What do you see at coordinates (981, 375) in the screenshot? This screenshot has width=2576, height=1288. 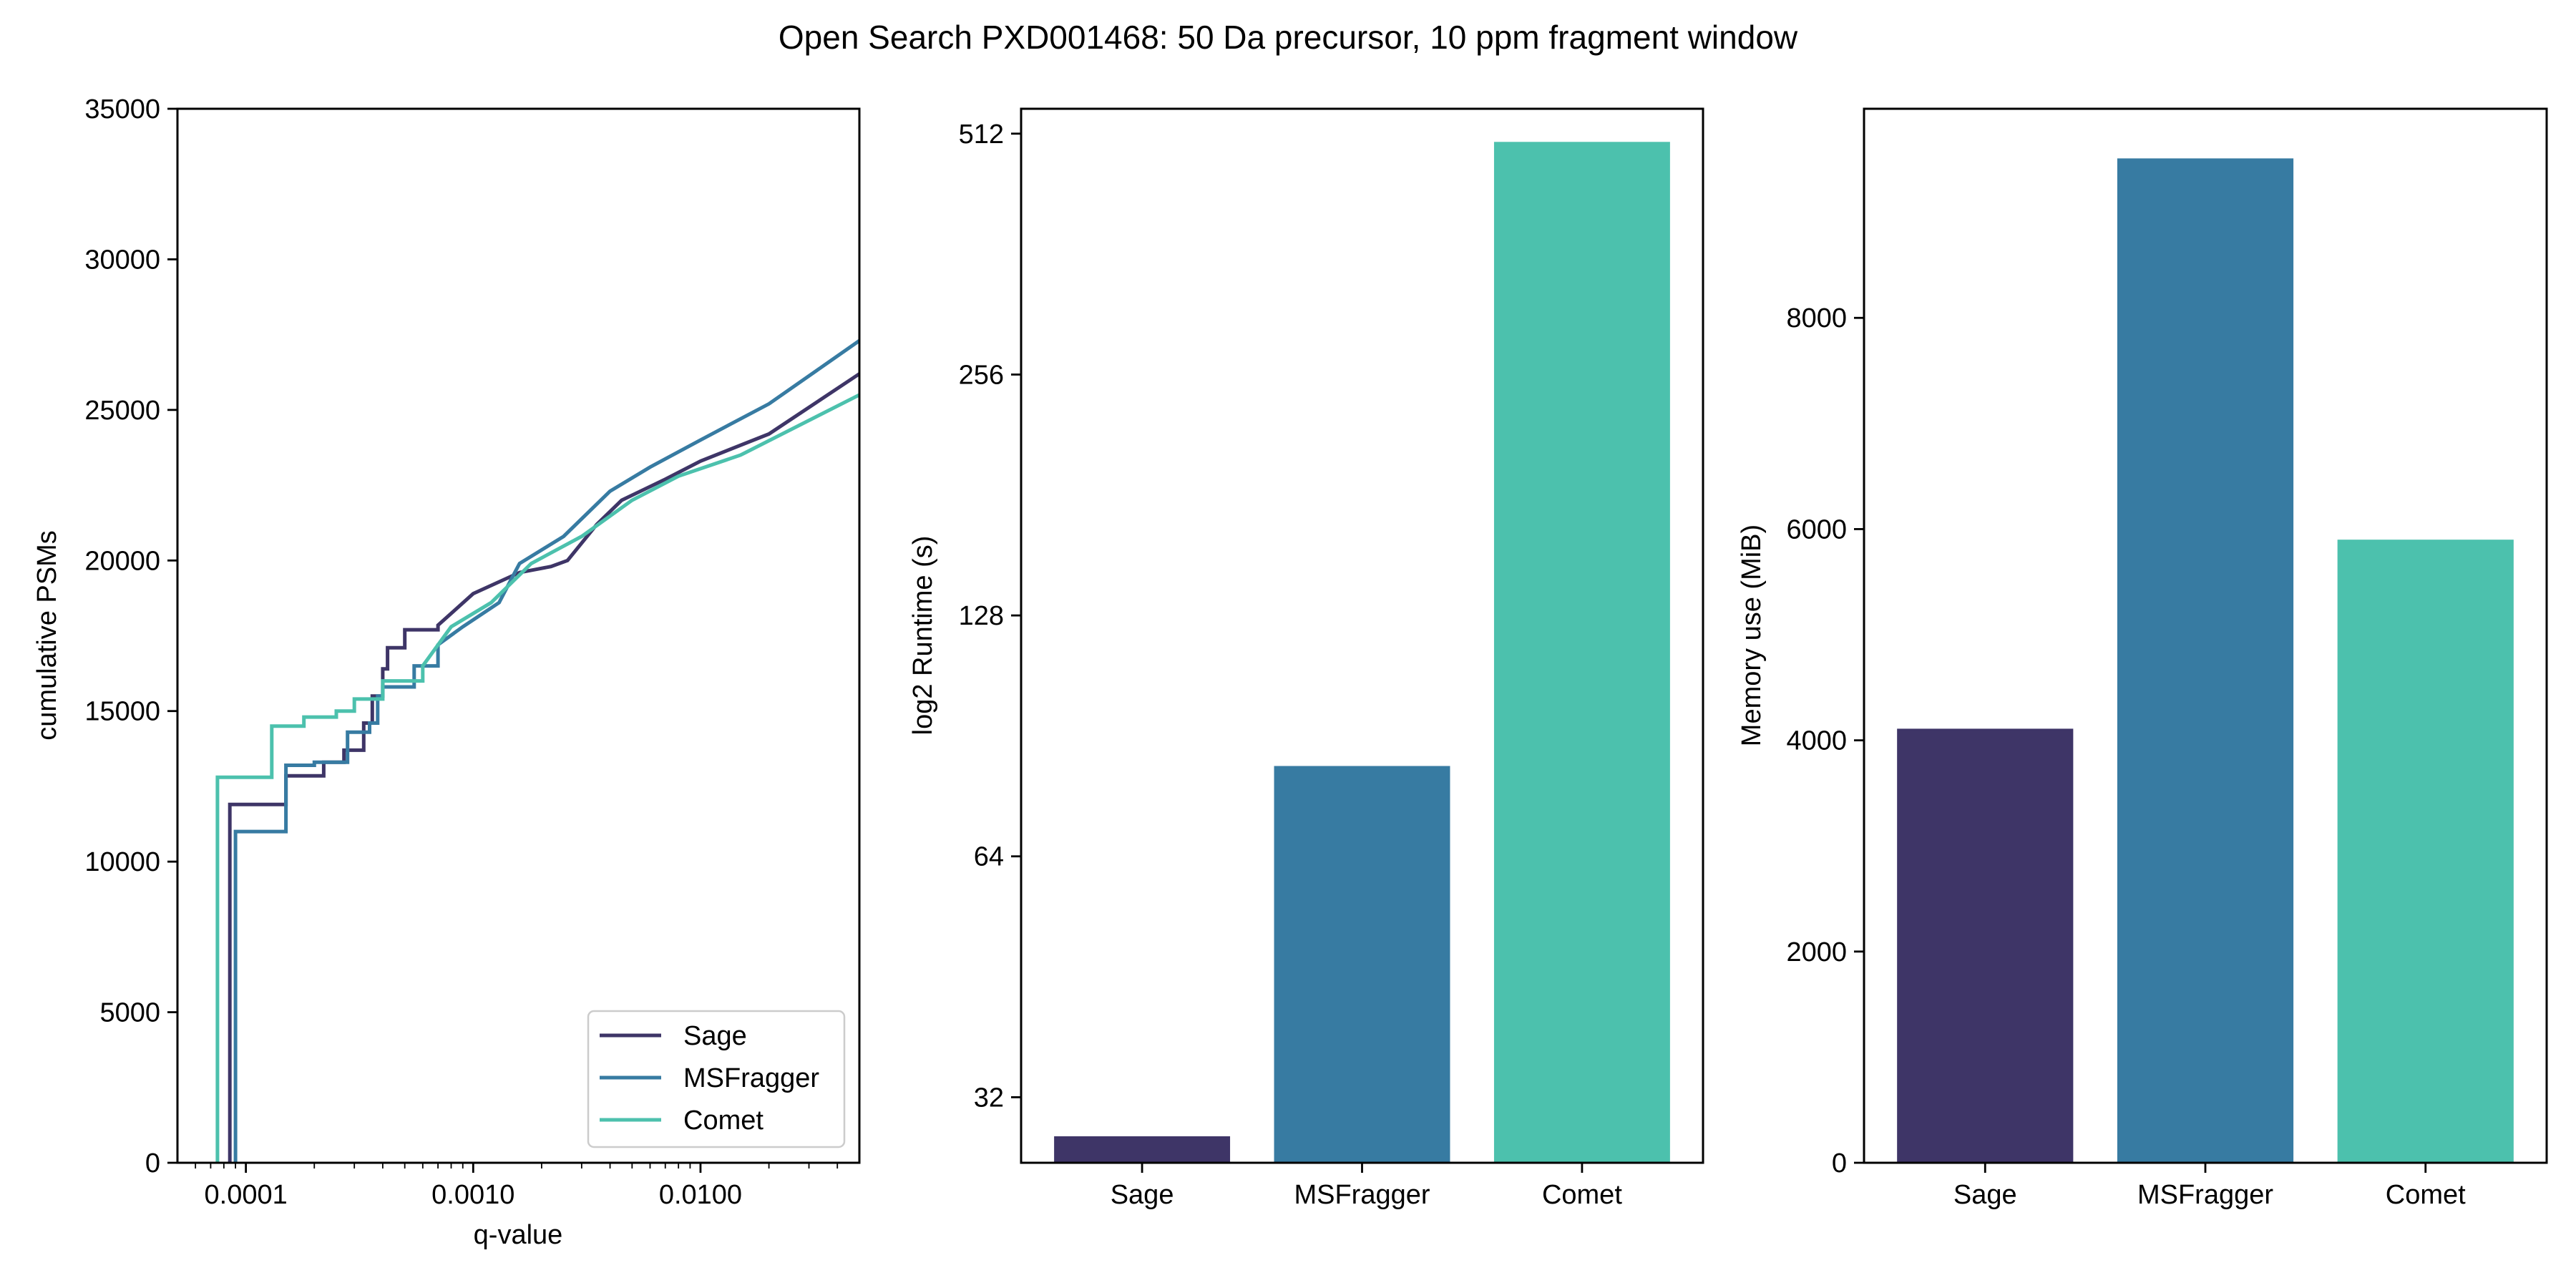 I see `y-tick-label: 256` at bounding box center [981, 375].